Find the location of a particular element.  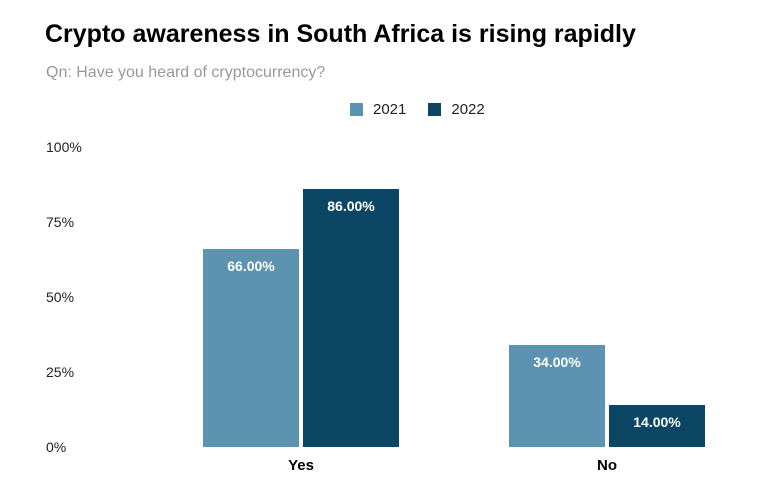

y-tick-label: 75% is located at coordinates (60, 222).